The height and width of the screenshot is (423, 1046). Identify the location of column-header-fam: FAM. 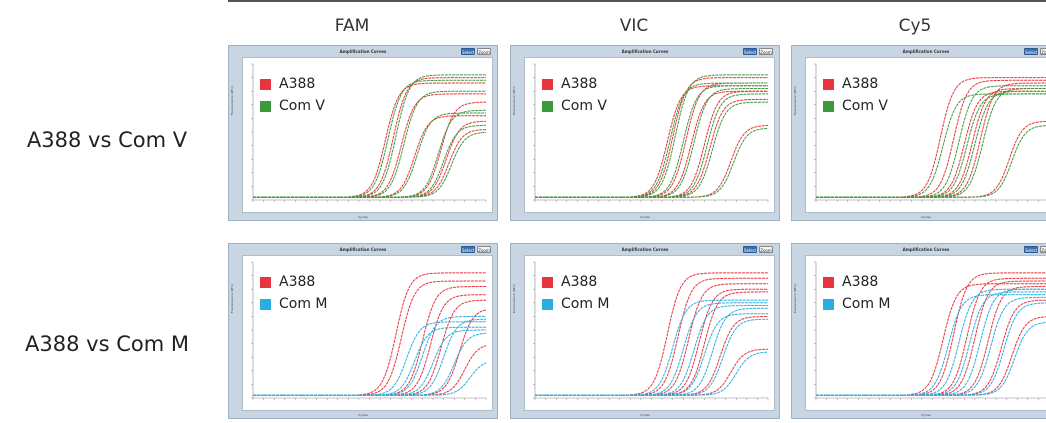
(352, 26).